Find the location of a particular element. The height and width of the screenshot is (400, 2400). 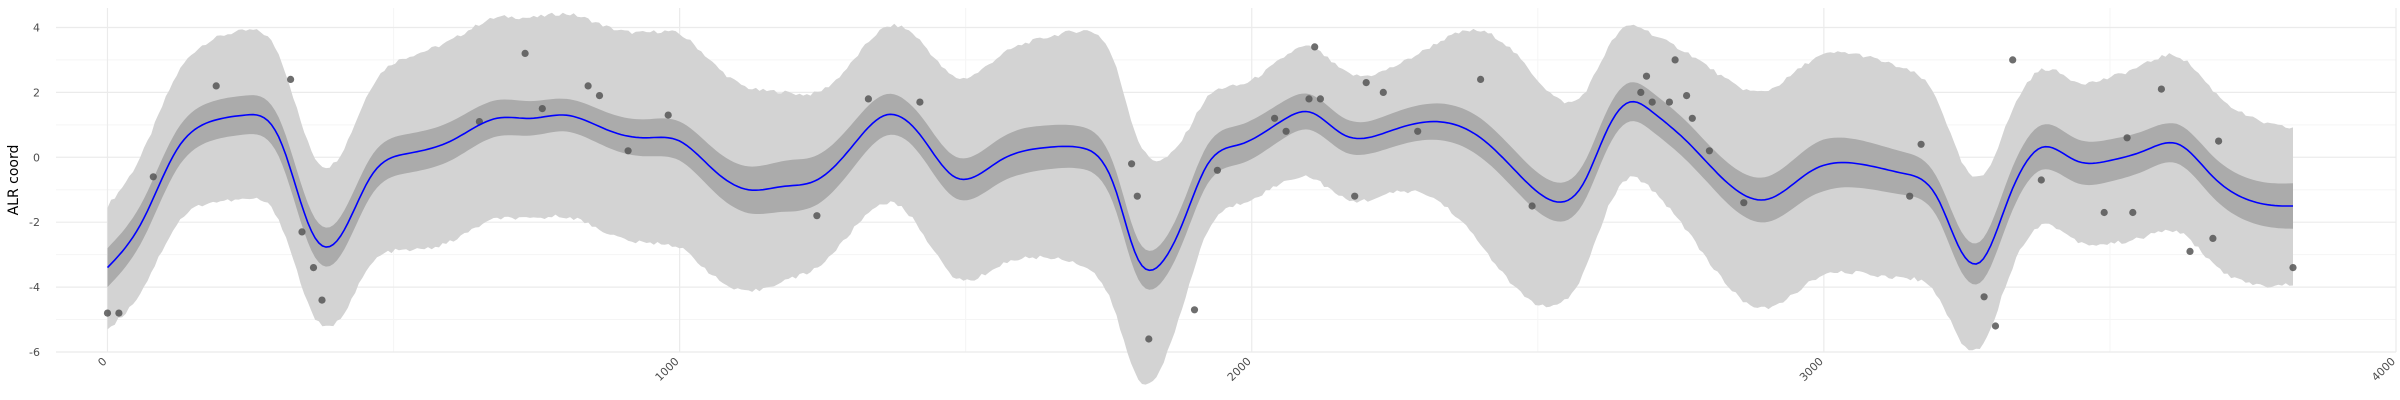

y-tick-label: 4 is located at coordinates (36, 27).